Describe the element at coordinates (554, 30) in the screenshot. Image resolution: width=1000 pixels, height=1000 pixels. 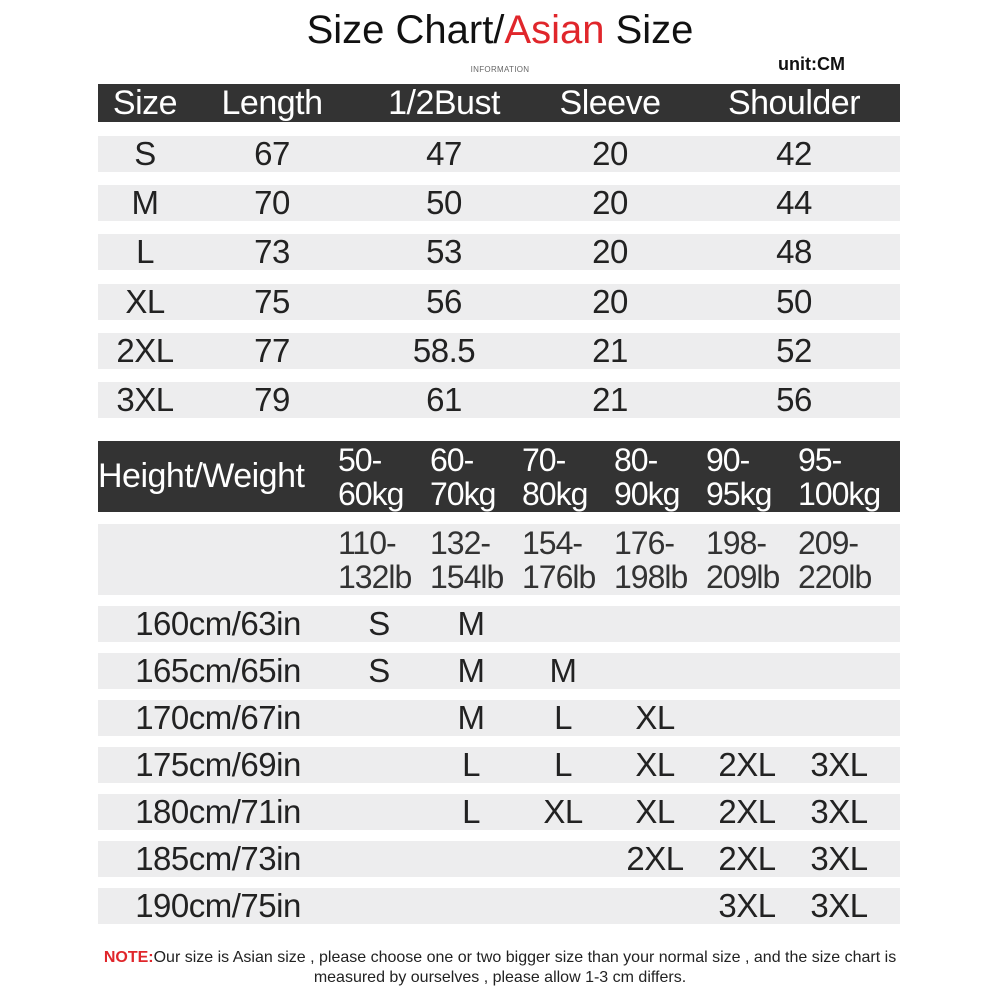
I see `title-highlight: Asian` at that location.